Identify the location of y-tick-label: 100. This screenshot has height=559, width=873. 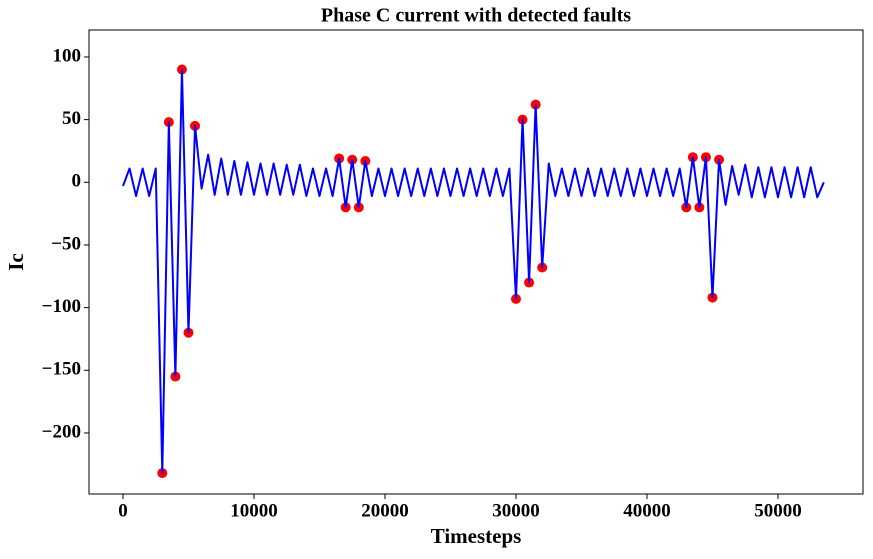
(67, 55).